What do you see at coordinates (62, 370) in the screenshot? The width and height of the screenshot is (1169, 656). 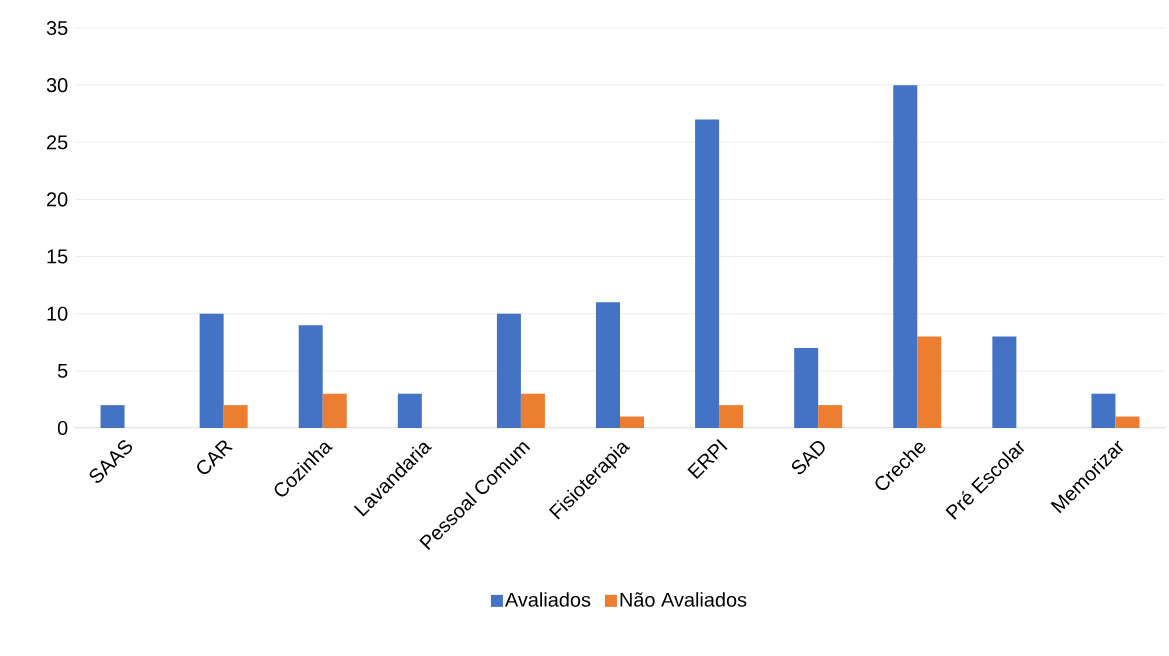 I see `y-tick-label: 5` at bounding box center [62, 370].